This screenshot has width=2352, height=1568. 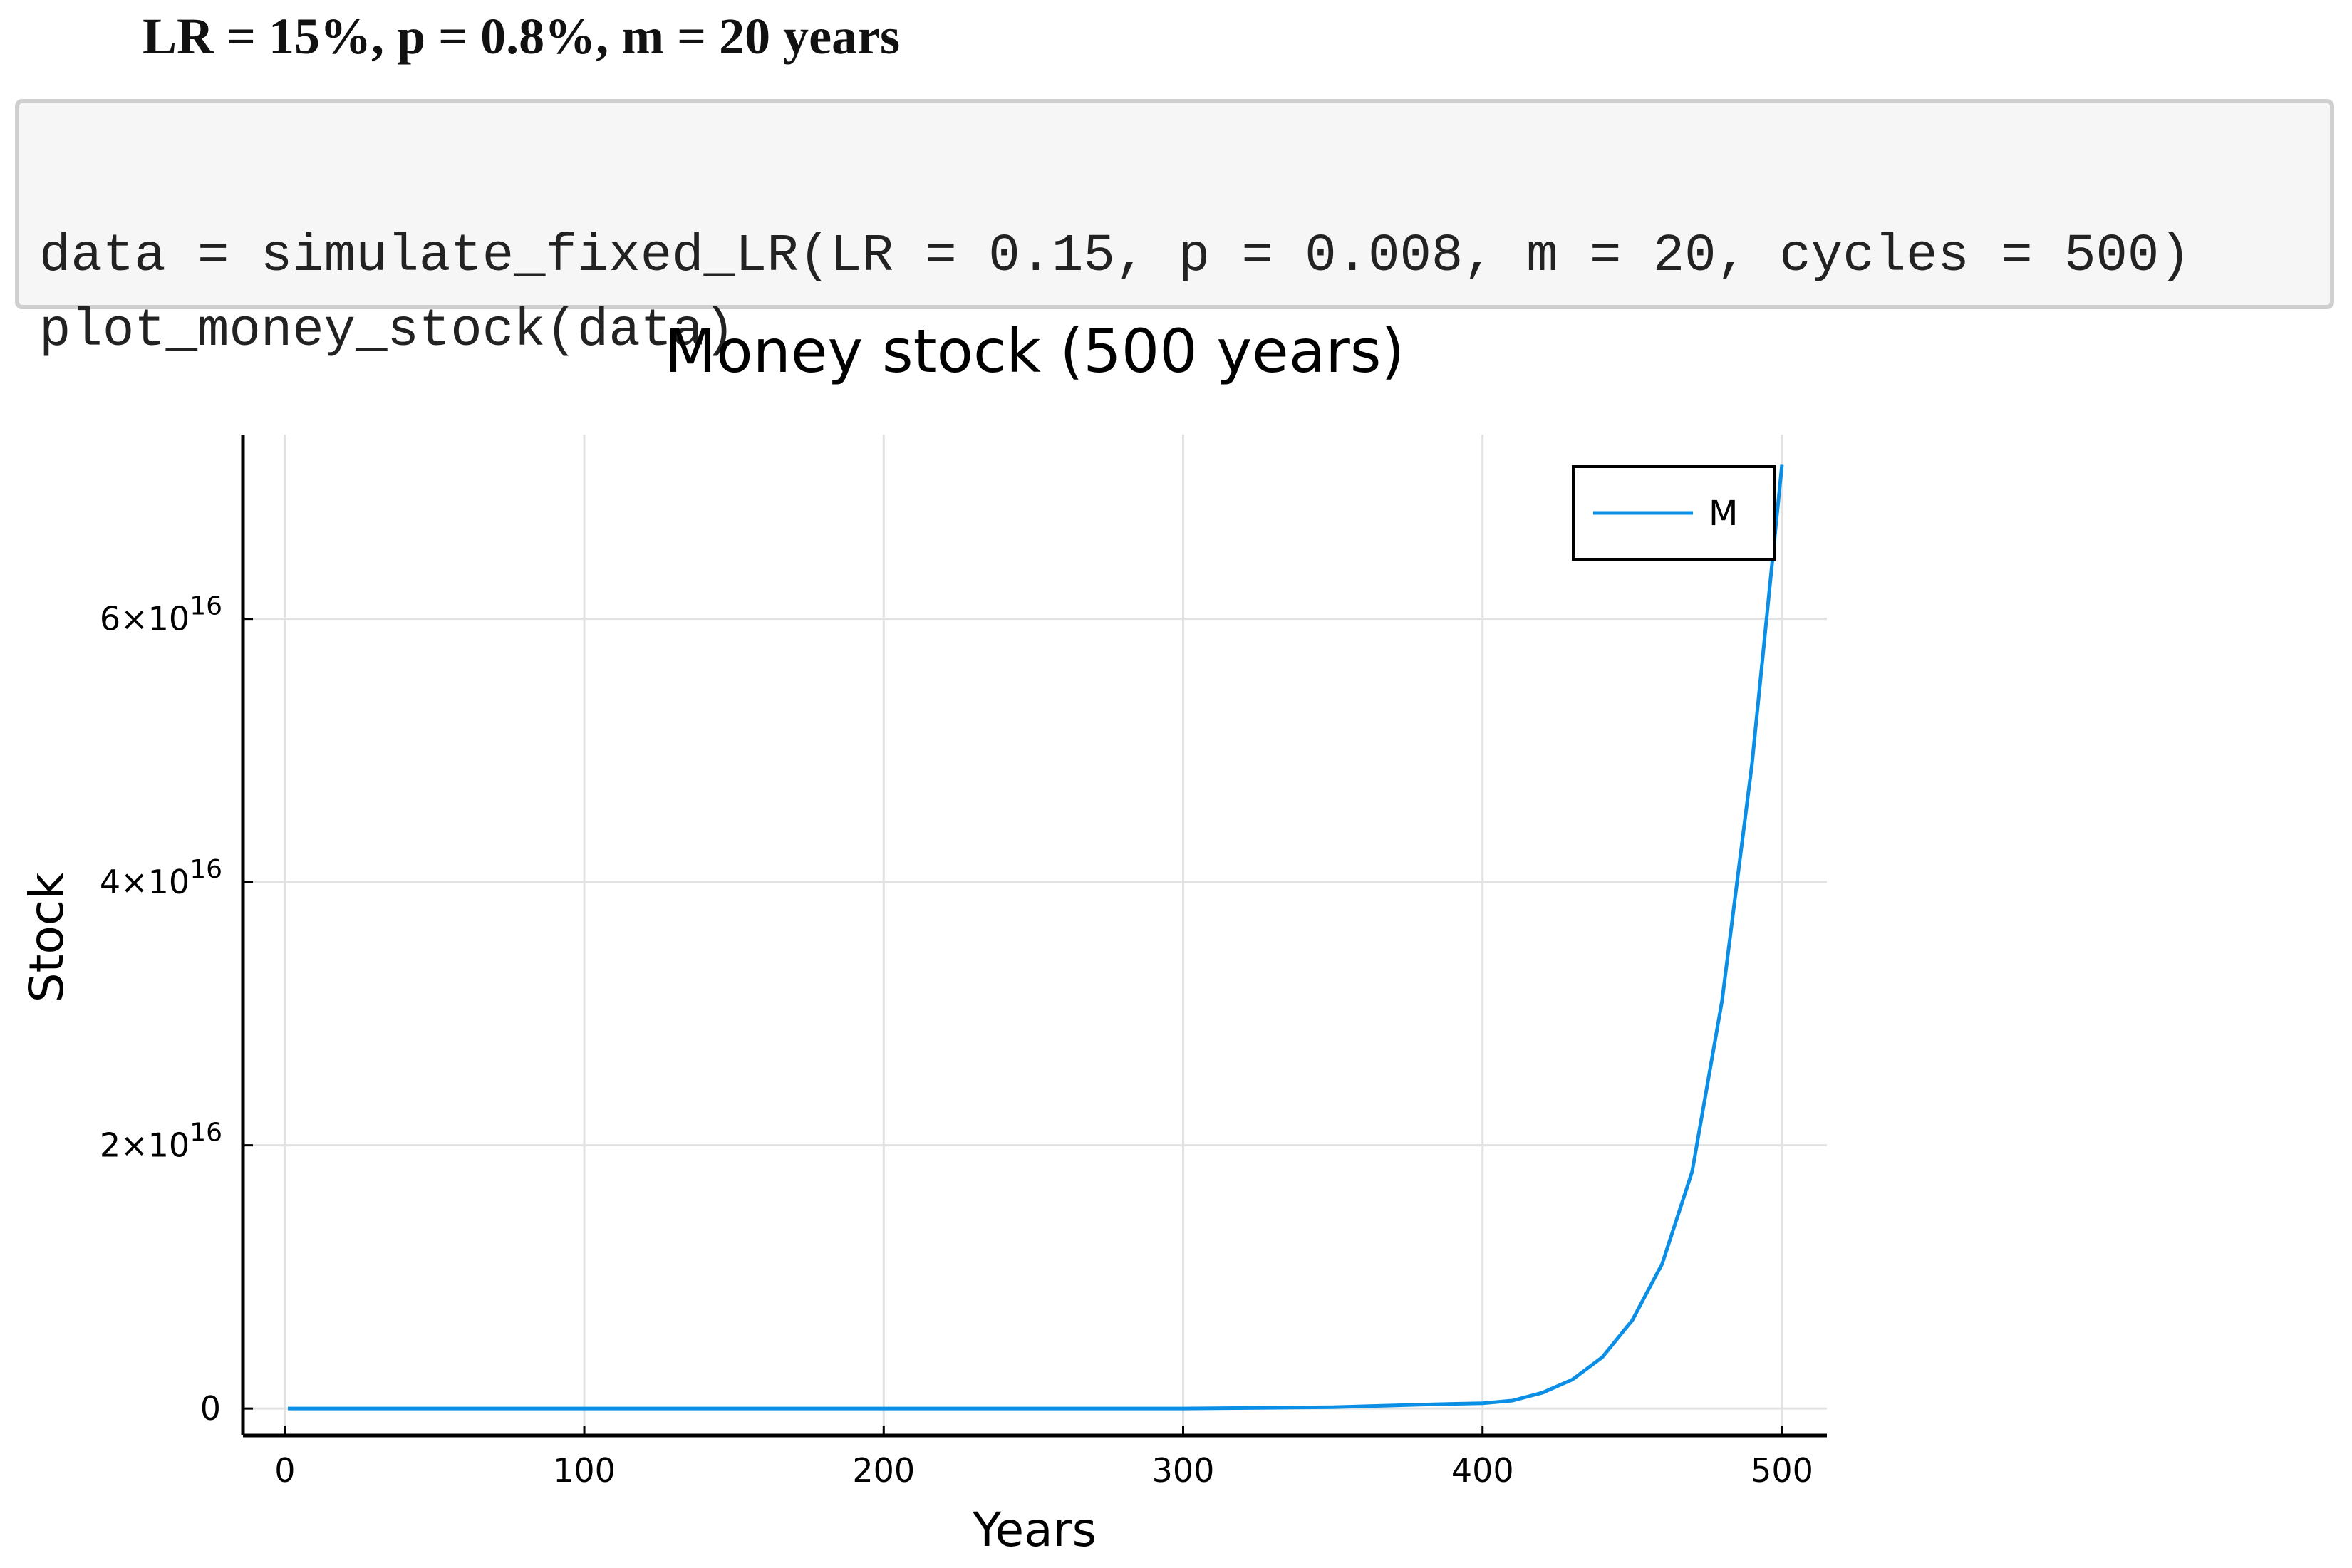 What do you see at coordinates (883, 1470) in the screenshot?
I see `x-tick-label: 200` at bounding box center [883, 1470].